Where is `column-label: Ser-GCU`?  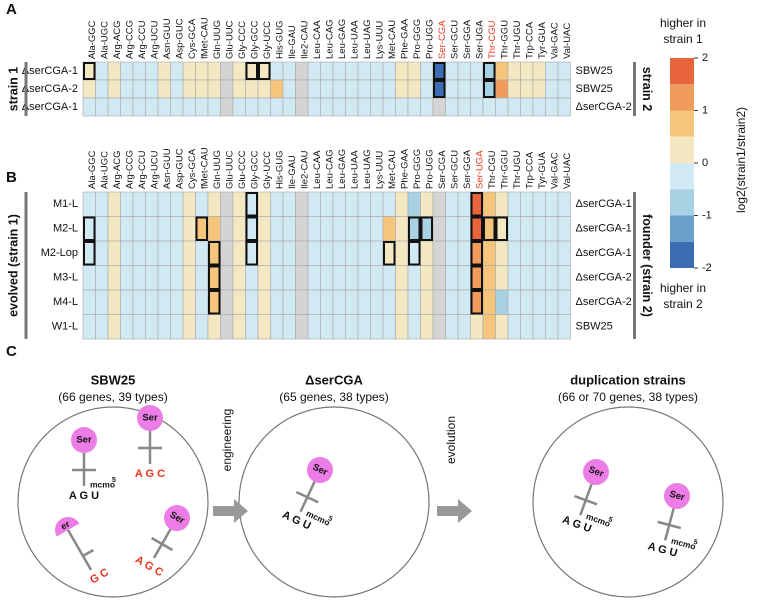 column-label: Ser-GCU is located at coordinates (454, 39).